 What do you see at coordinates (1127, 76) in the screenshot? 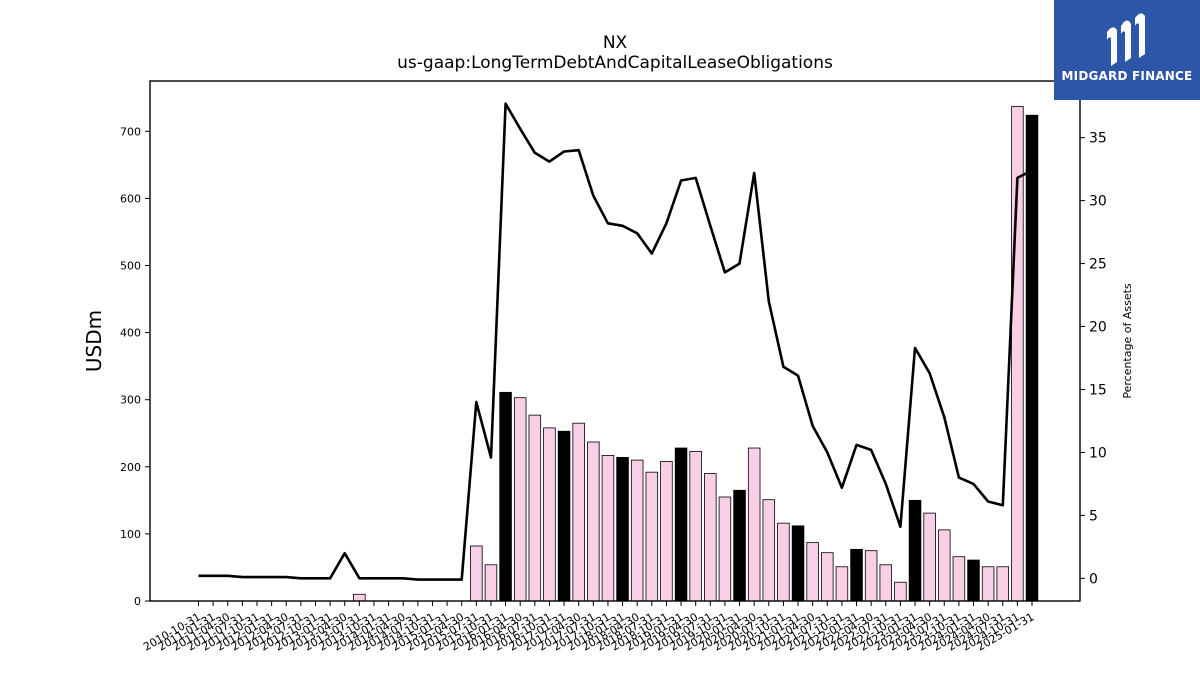
I see `brand-name: MIDGARD FINANCE` at bounding box center [1127, 76].